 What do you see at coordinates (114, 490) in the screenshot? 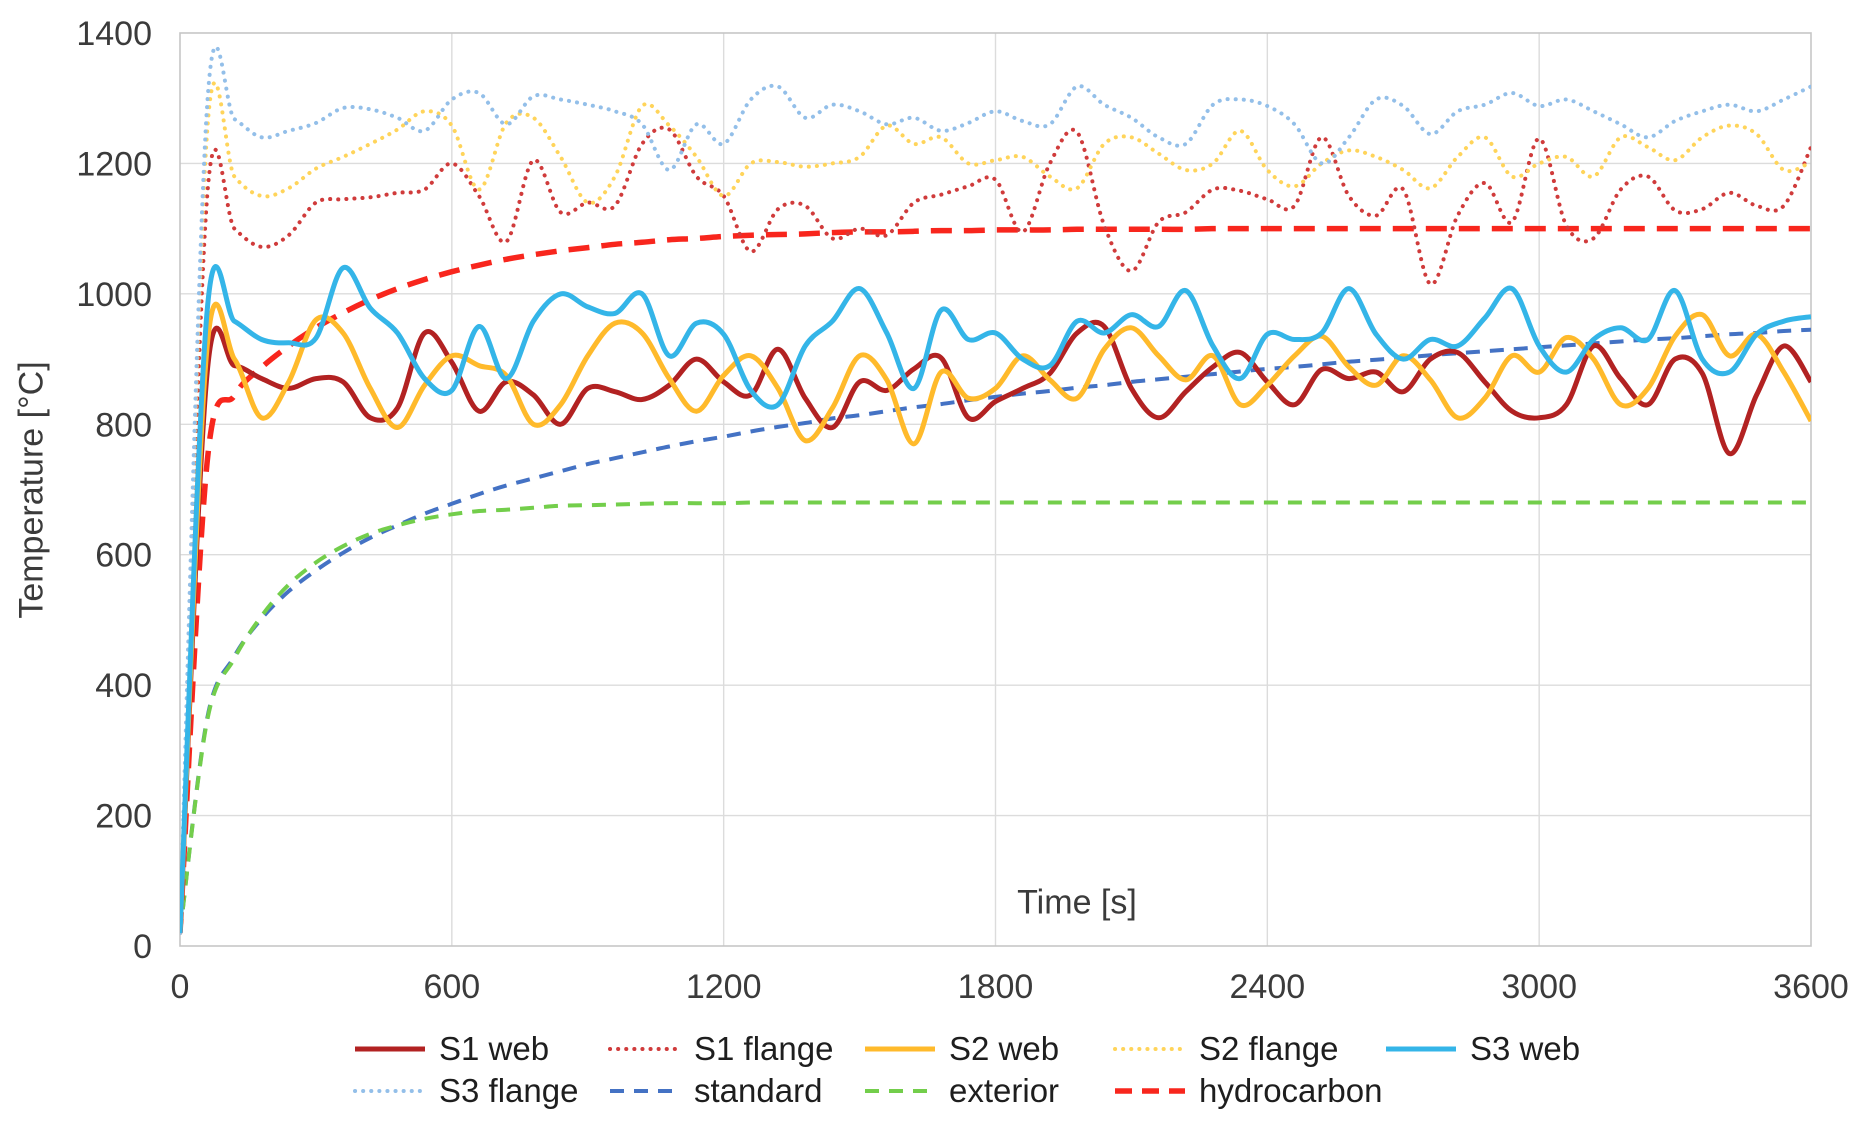
I see `y-tick-labels: 0 200 400 600 800 1000 1200 1400` at bounding box center [114, 490].